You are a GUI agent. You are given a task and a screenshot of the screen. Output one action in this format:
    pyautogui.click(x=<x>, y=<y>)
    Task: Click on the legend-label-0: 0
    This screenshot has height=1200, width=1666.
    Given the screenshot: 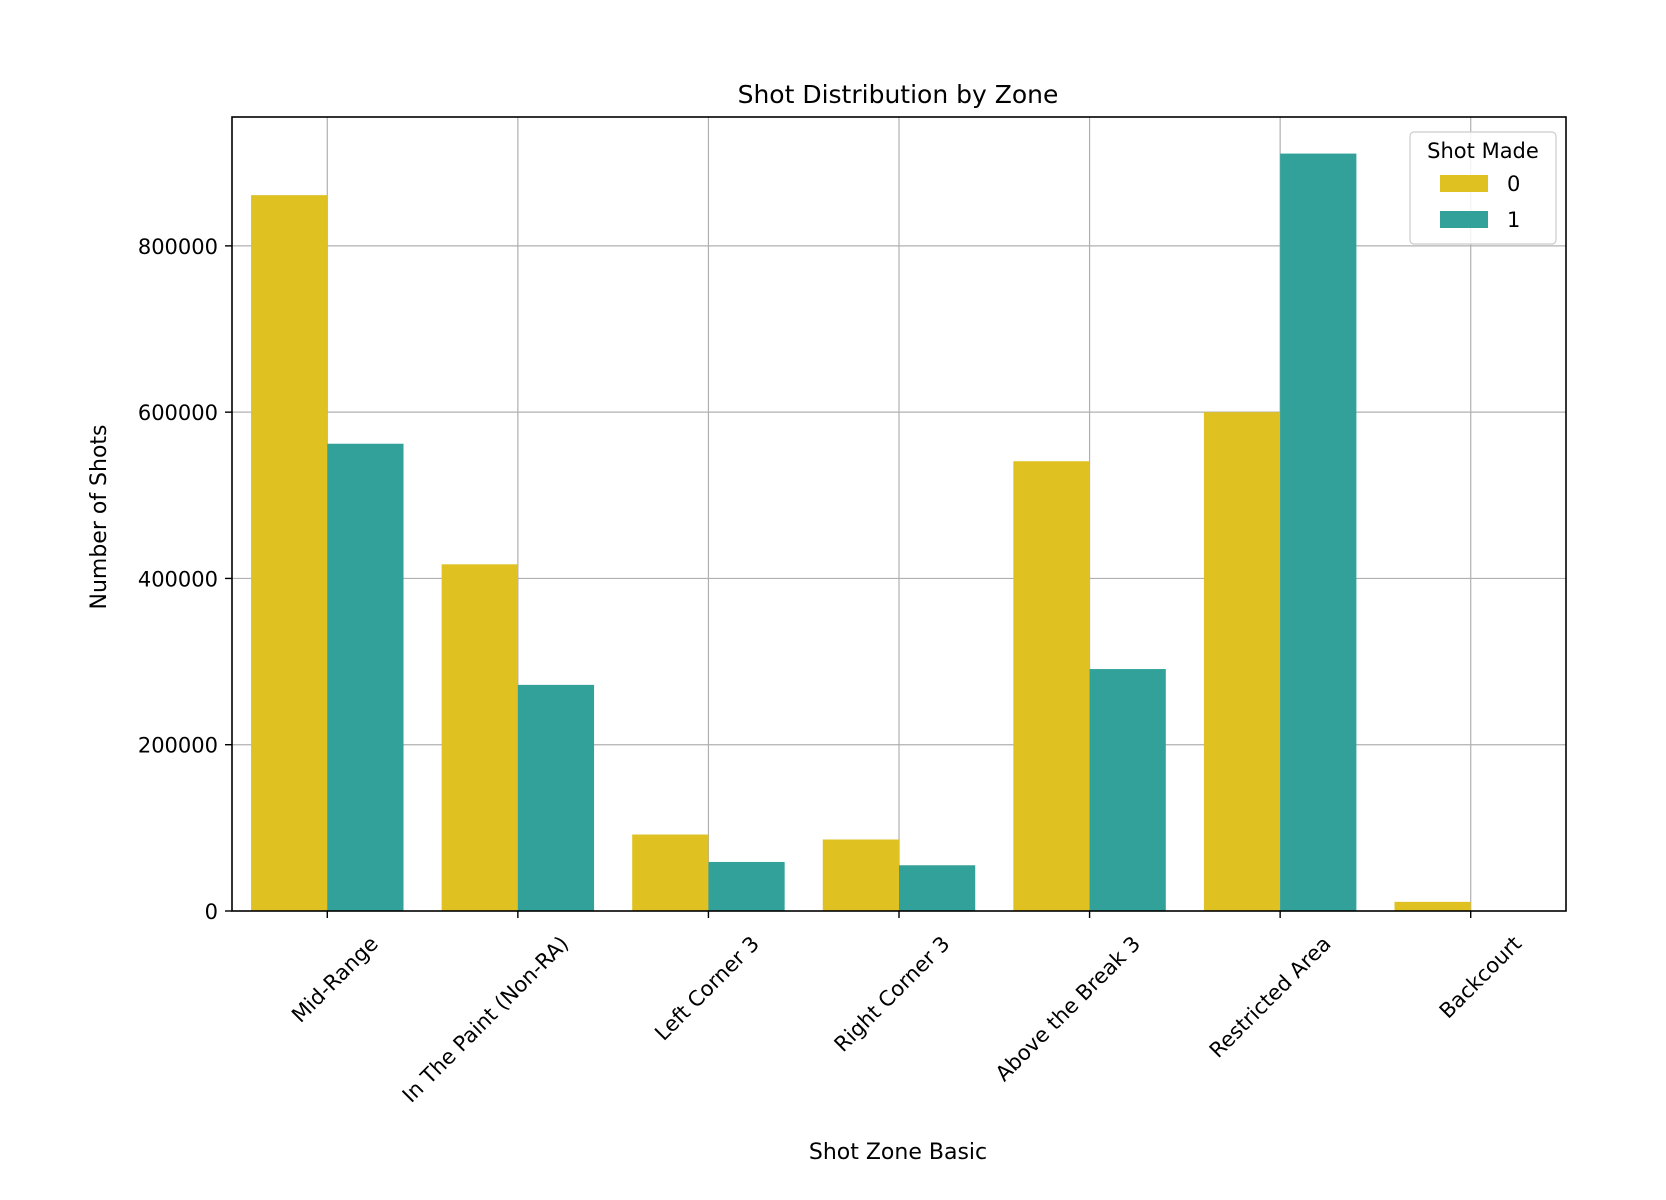 What is the action you would take?
    pyautogui.click(x=1513, y=184)
    